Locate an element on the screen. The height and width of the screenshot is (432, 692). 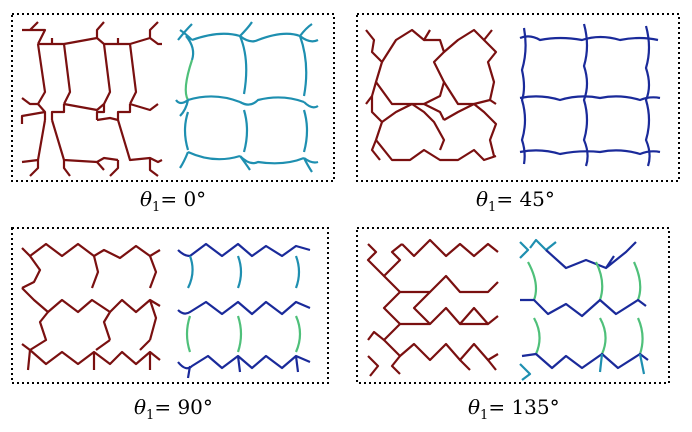
label-theta-135: θ1= 135° is located at coordinates (514, 409).